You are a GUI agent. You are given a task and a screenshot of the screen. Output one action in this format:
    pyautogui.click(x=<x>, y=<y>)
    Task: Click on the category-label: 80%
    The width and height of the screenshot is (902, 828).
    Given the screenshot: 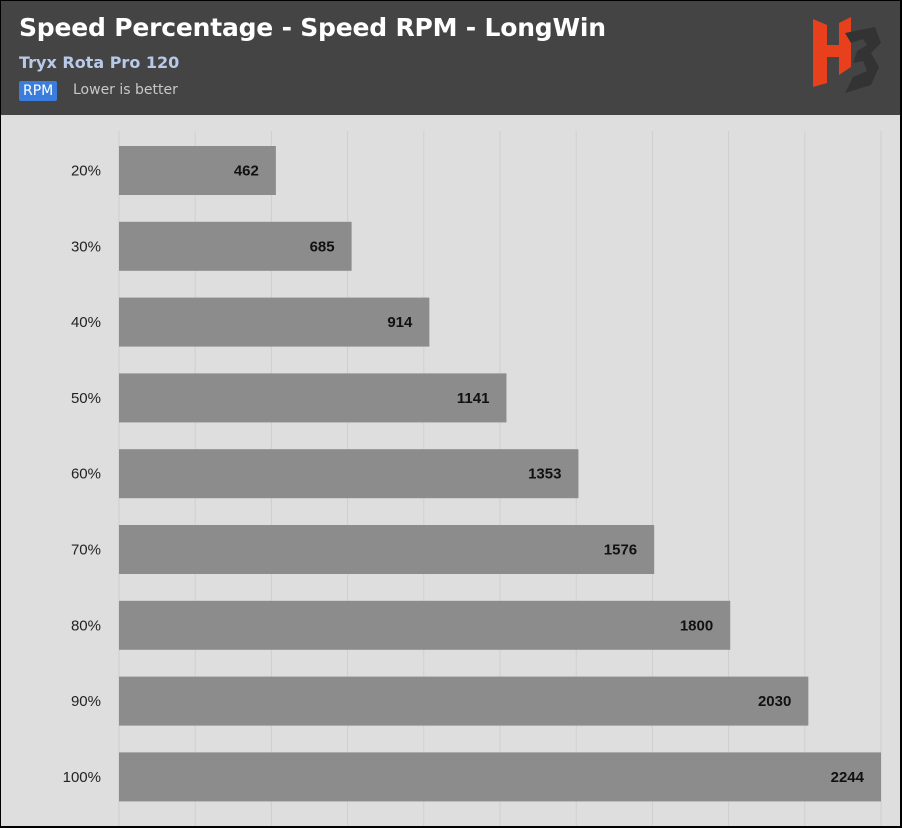 What is the action you would take?
    pyautogui.click(x=86, y=625)
    